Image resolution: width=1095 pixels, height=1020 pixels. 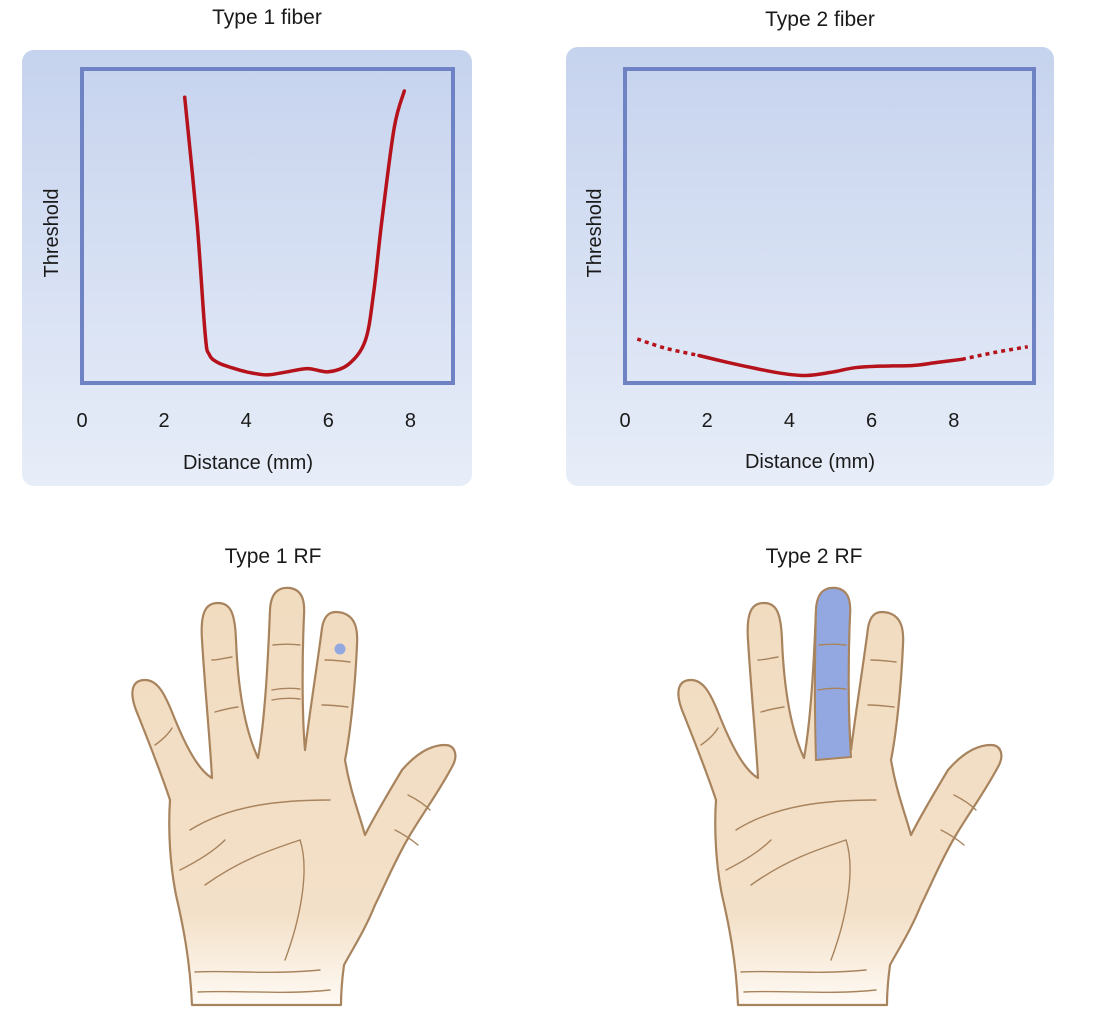 What do you see at coordinates (953, 421) in the screenshot?
I see `chart2-x-tick-label: 8` at bounding box center [953, 421].